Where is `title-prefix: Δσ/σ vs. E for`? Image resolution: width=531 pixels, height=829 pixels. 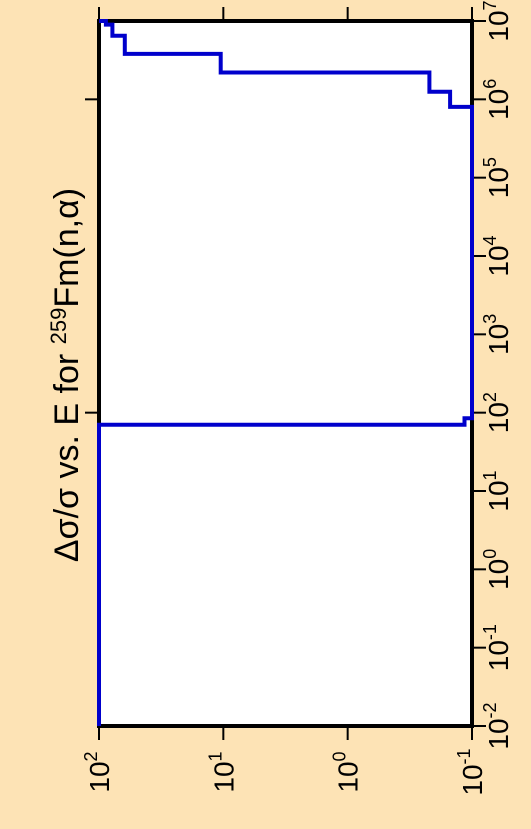 title-prefix: Δσ/σ vs. E for is located at coordinates (67, 453).